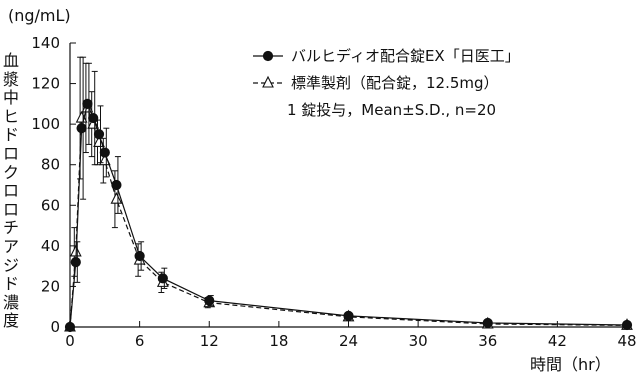 This screenshot has height=378, width=643. What do you see at coordinates (45, 84) in the screenshot?
I see `y-tick-label: 120` at bounding box center [45, 84].